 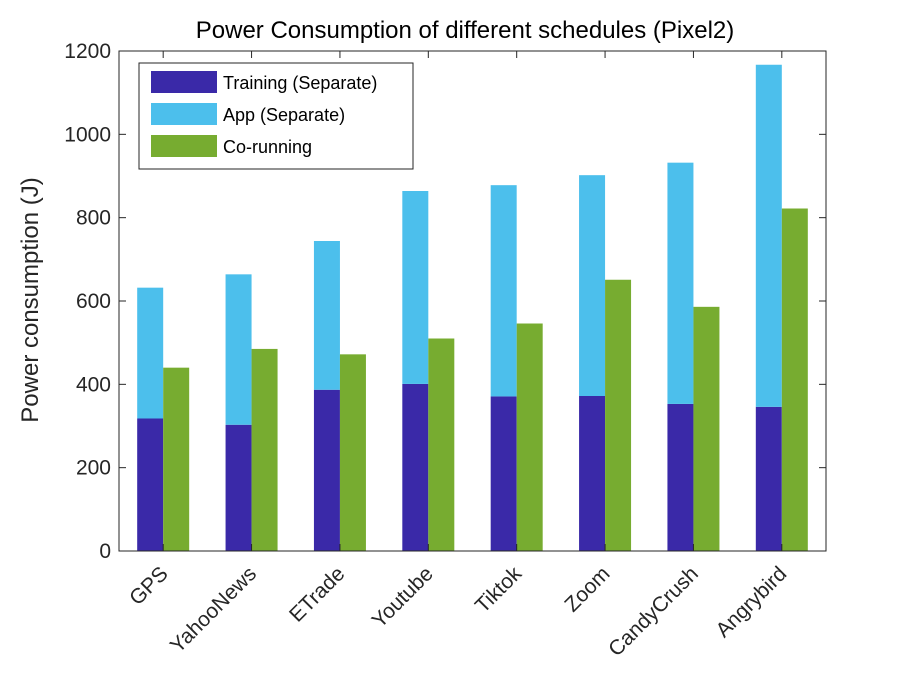 What do you see at coordinates (87, 134) in the screenshot?
I see `y-tick-label: 1000` at bounding box center [87, 134].